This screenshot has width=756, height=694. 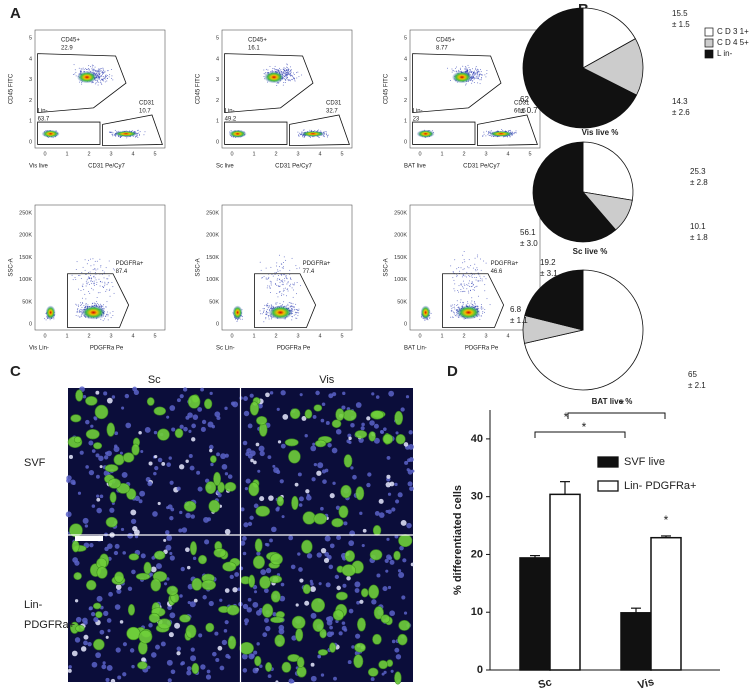 What do you see at coordinates (319, 154) in the screenshot?
I see `x-tick-label: 4` at bounding box center [319, 154].